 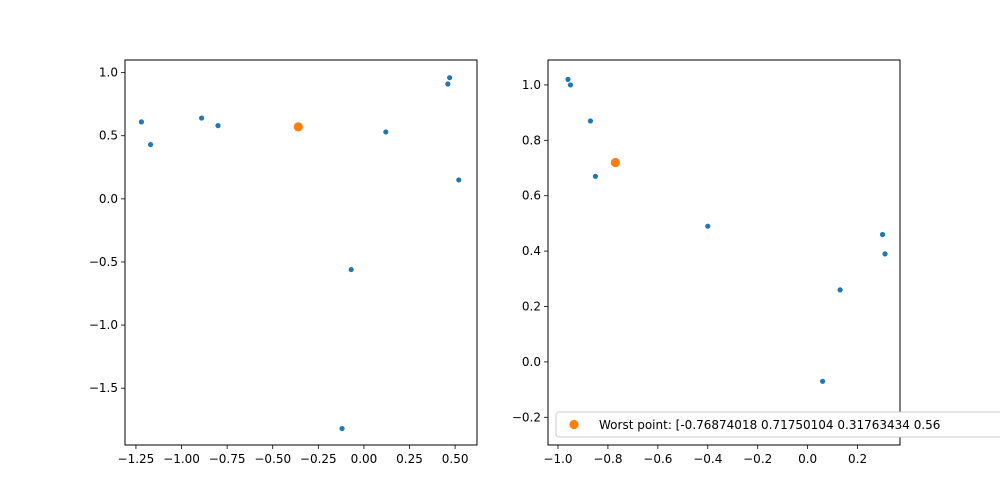 What do you see at coordinates (531, 140) in the screenshot?
I see `y-tick-label: 0.8` at bounding box center [531, 140].